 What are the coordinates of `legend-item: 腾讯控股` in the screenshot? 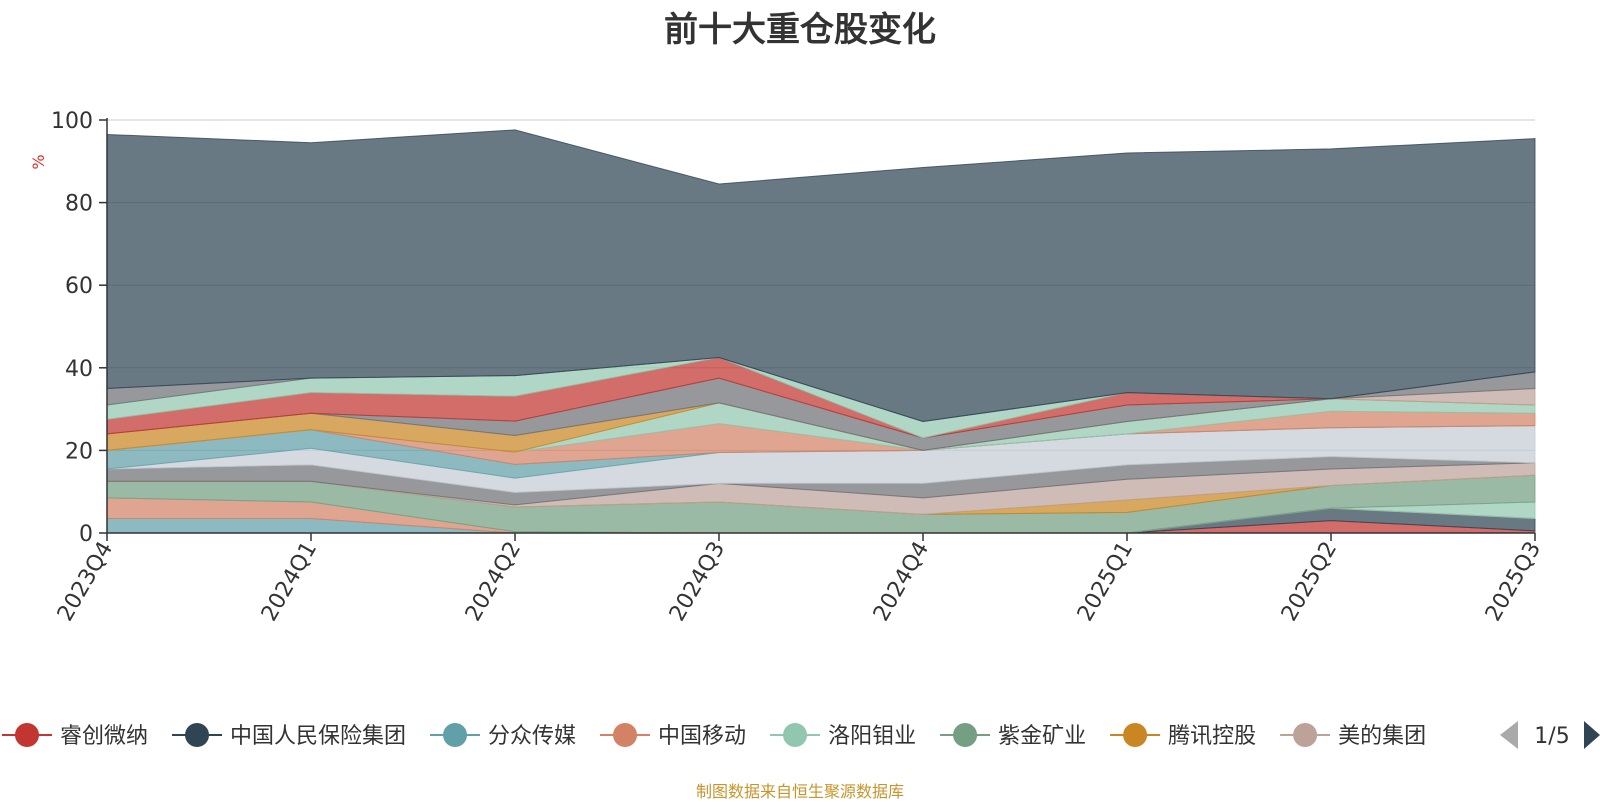 It's located at (1183, 736).